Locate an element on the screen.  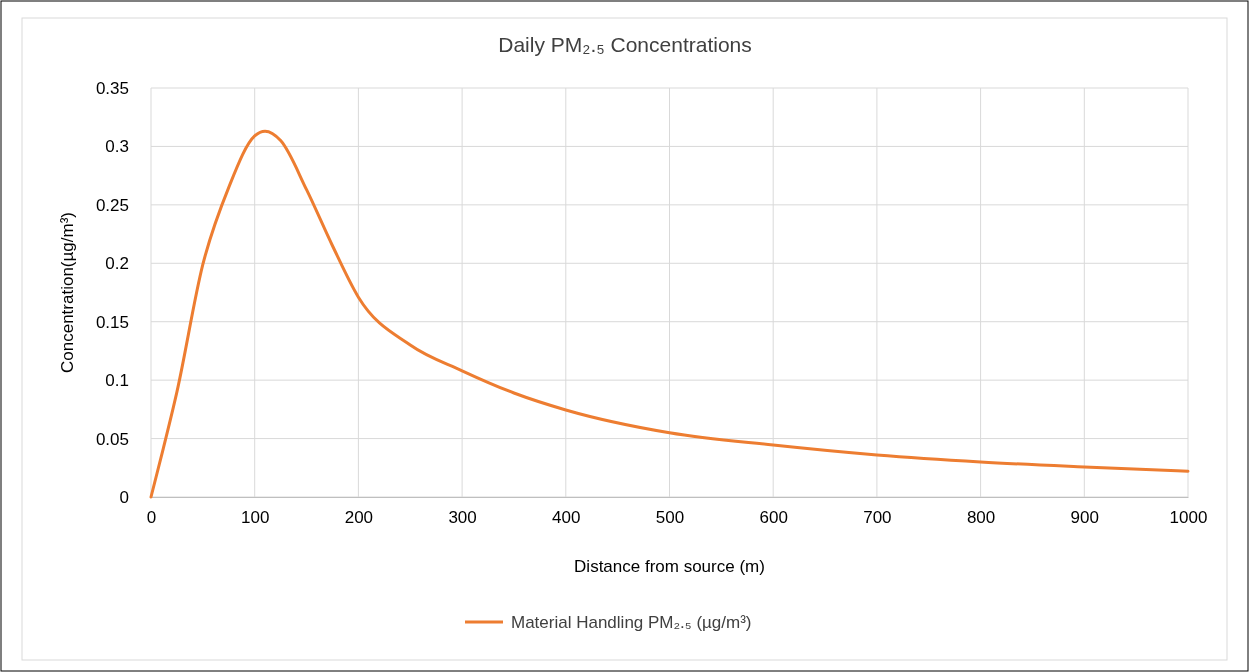
x-axis-title: Distance from source (m) is located at coordinates (669, 566).